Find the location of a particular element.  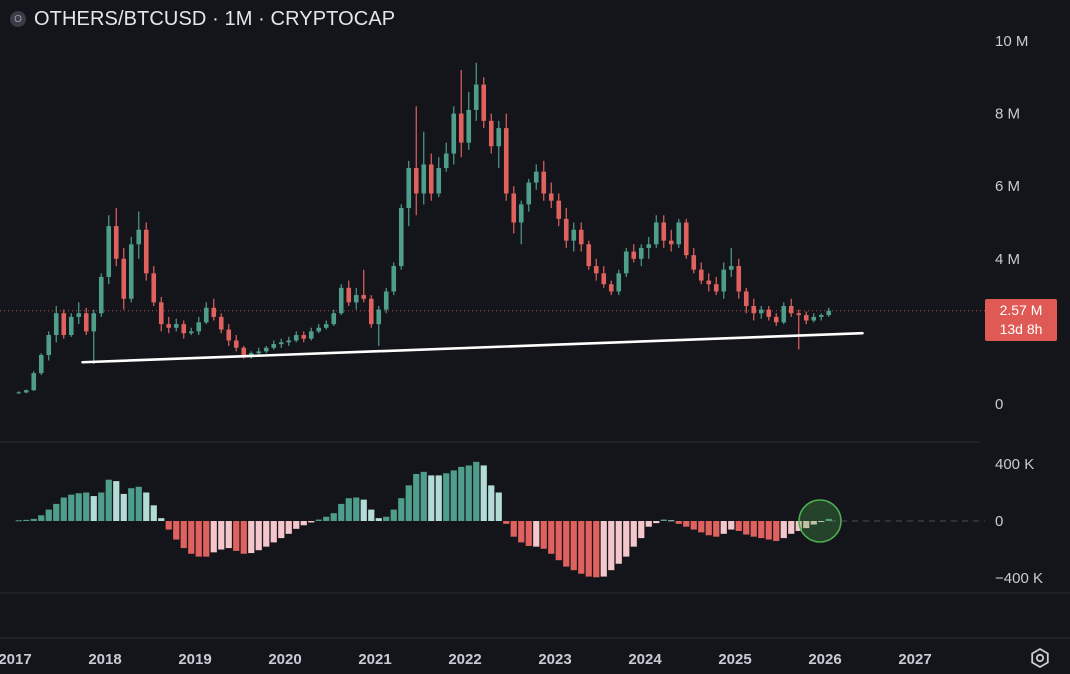

settings-icon is located at coordinates (1040, 658).